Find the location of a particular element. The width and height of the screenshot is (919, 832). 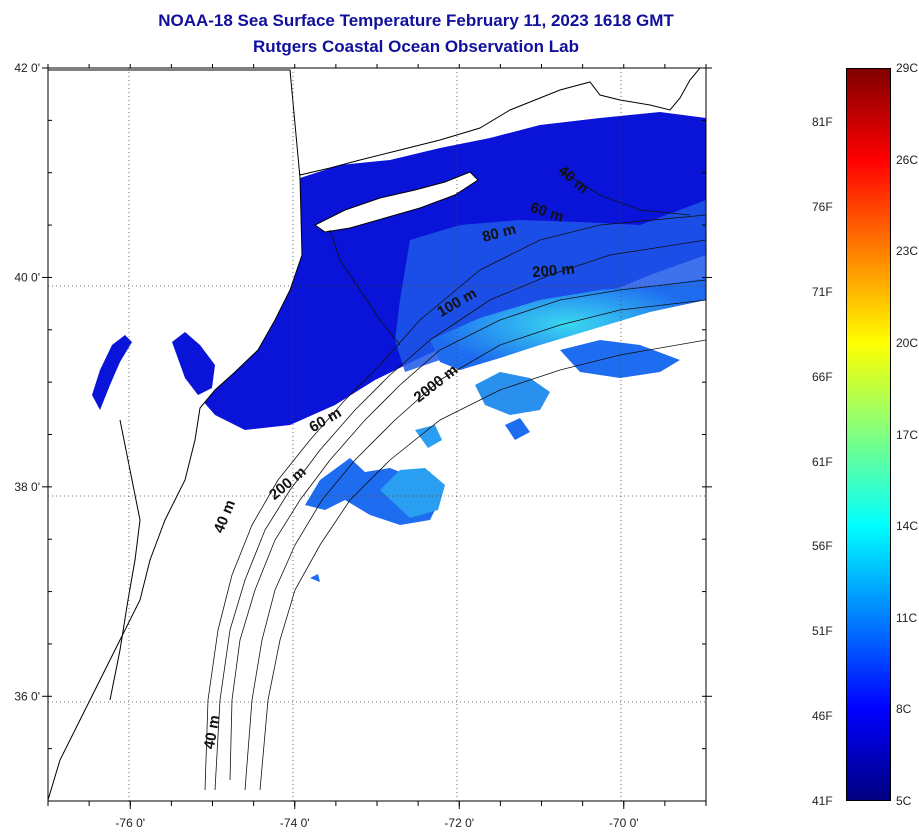

colorbar-celsius-label: 20C is located at coordinates (907, 342).